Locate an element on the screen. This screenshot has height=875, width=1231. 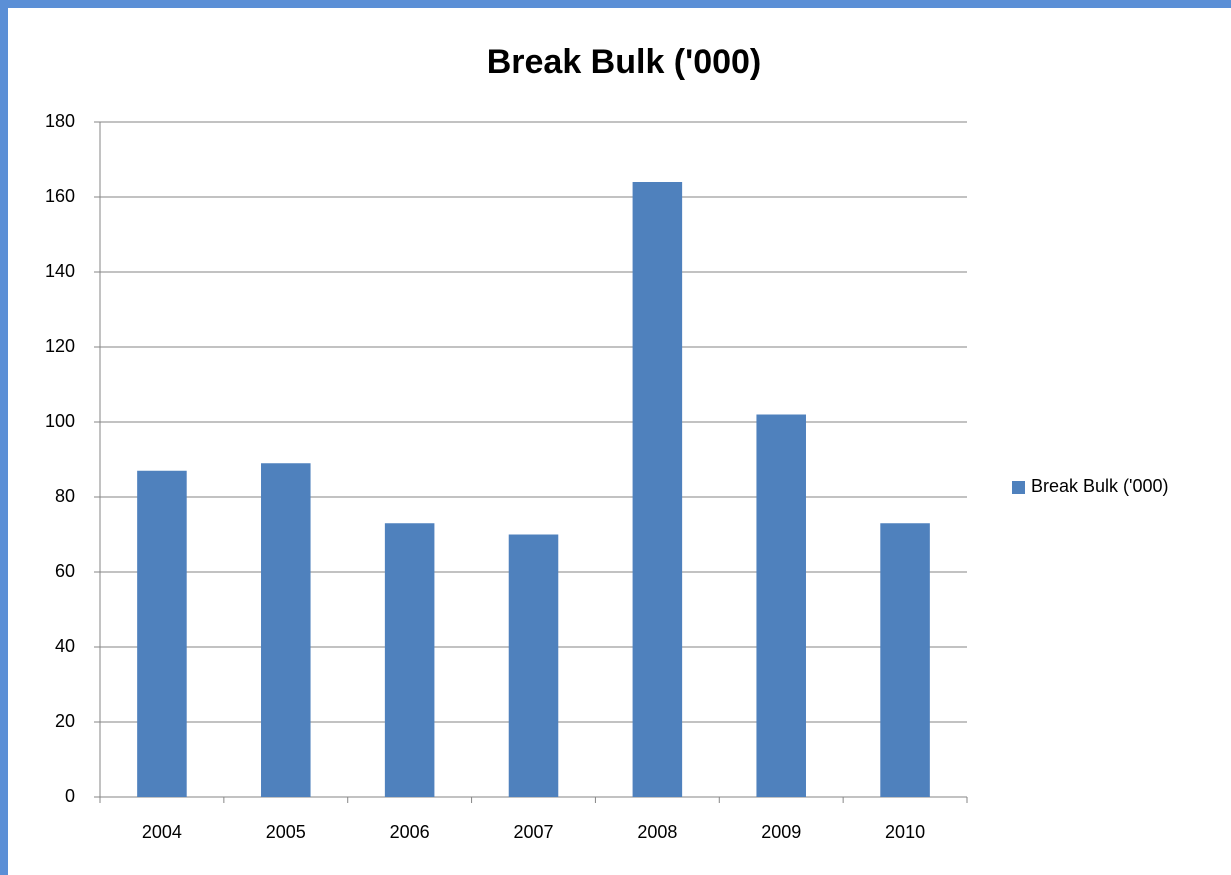
y-tick-label: 180 is located at coordinates (60, 121).